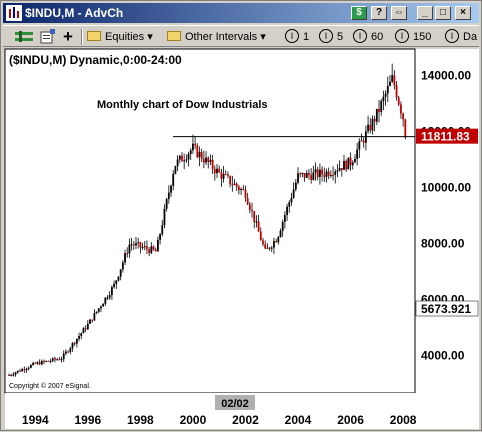 The height and width of the screenshot is (432, 482). What do you see at coordinates (14, 13) in the screenshot?
I see `chart-app-icon` at bounding box center [14, 13].